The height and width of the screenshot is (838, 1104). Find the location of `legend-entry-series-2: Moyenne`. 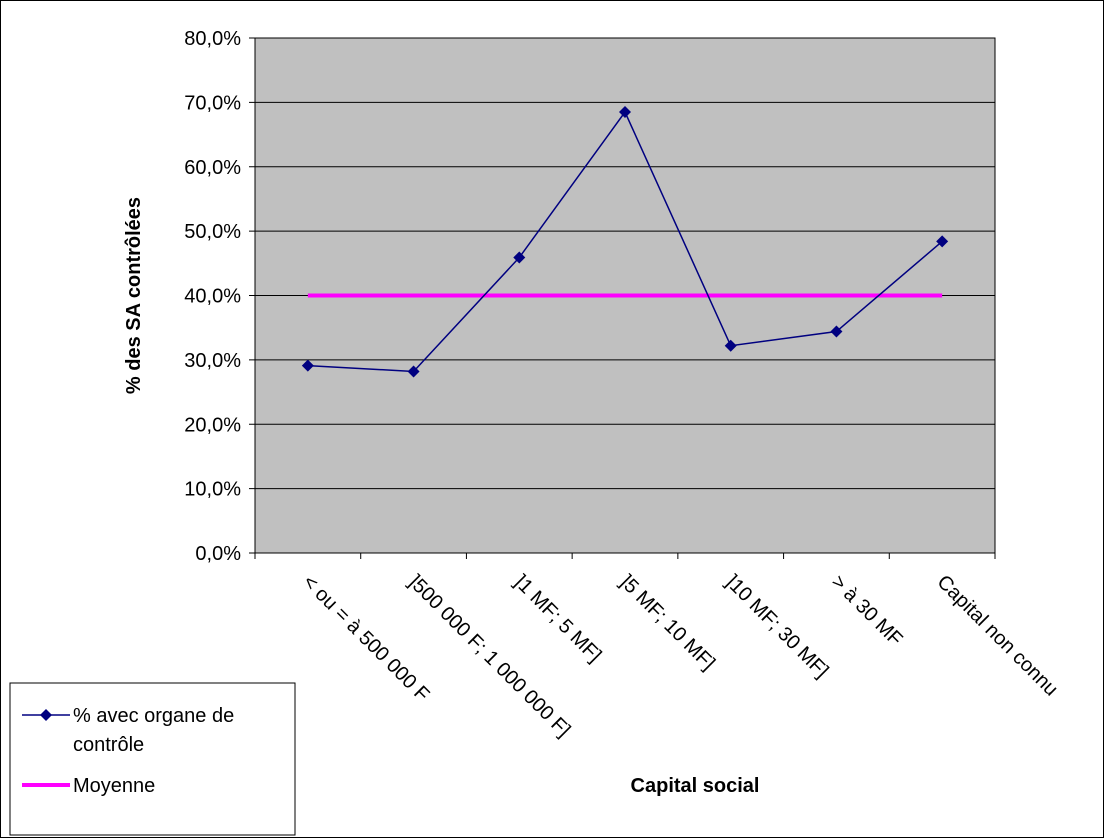

legend-entry-series-2: Moyenne is located at coordinates (88, 786).